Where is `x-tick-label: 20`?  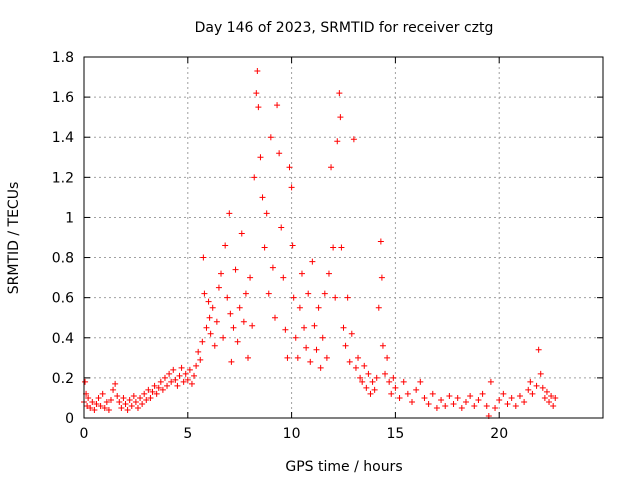
x-tick-label: 20 is located at coordinates (499, 434).